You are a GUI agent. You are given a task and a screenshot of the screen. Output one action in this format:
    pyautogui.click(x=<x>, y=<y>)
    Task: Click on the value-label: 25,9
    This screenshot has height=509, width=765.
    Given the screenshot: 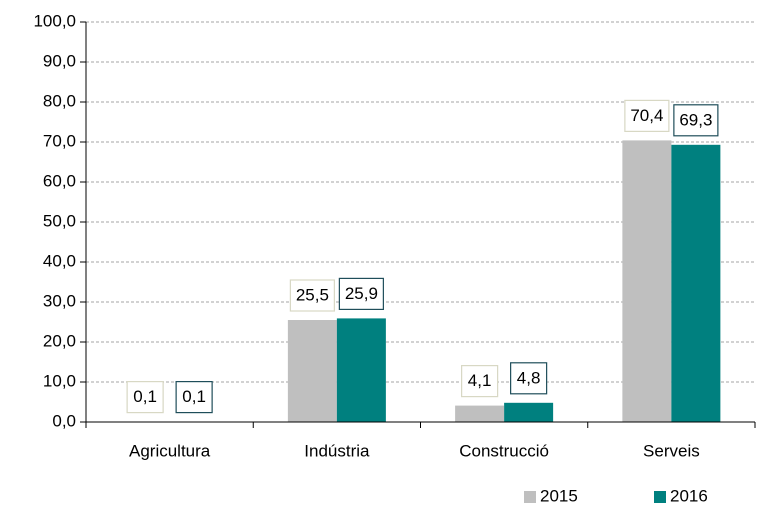 What is the action you would take?
    pyautogui.click(x=361, y=293)
    